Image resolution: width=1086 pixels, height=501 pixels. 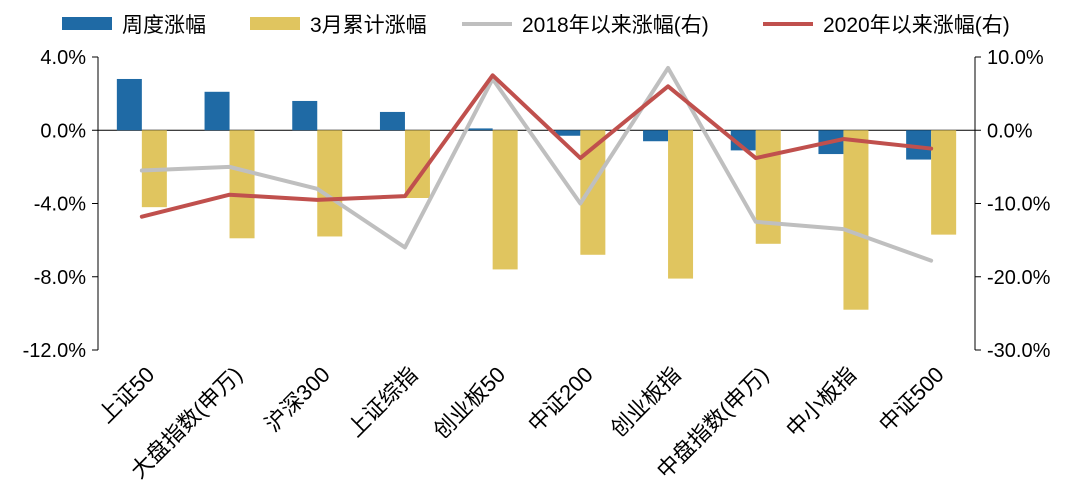 What do you see at coordinates (383, 402) in the screenshot?
I see `x-axis-category-label: 上证综指` at bounding box center [383, 402].